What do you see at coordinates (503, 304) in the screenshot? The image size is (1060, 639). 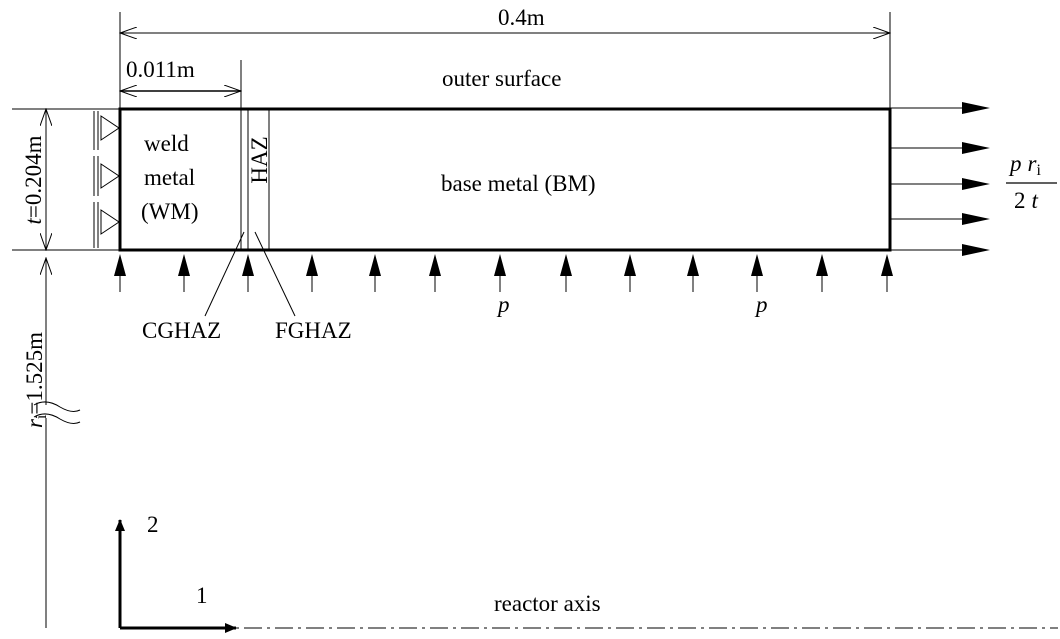 I see `pressure-label-1: p` at bounding box center [503, 304].